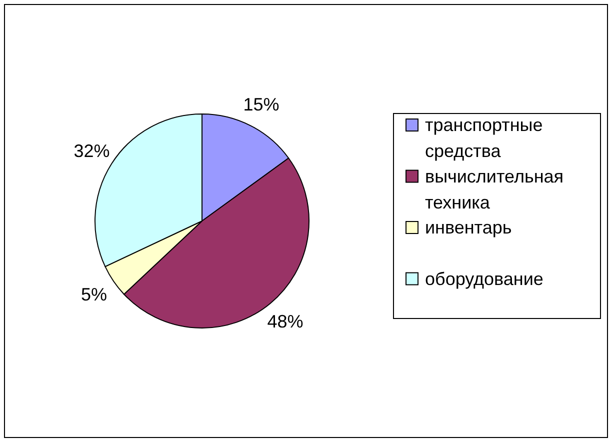 The width and height of the screenshot is (612, 444). What do you see at coordinates (285, 322) in the screenshot?
I see `data-label: 48%` at bounding box center [285, 322].